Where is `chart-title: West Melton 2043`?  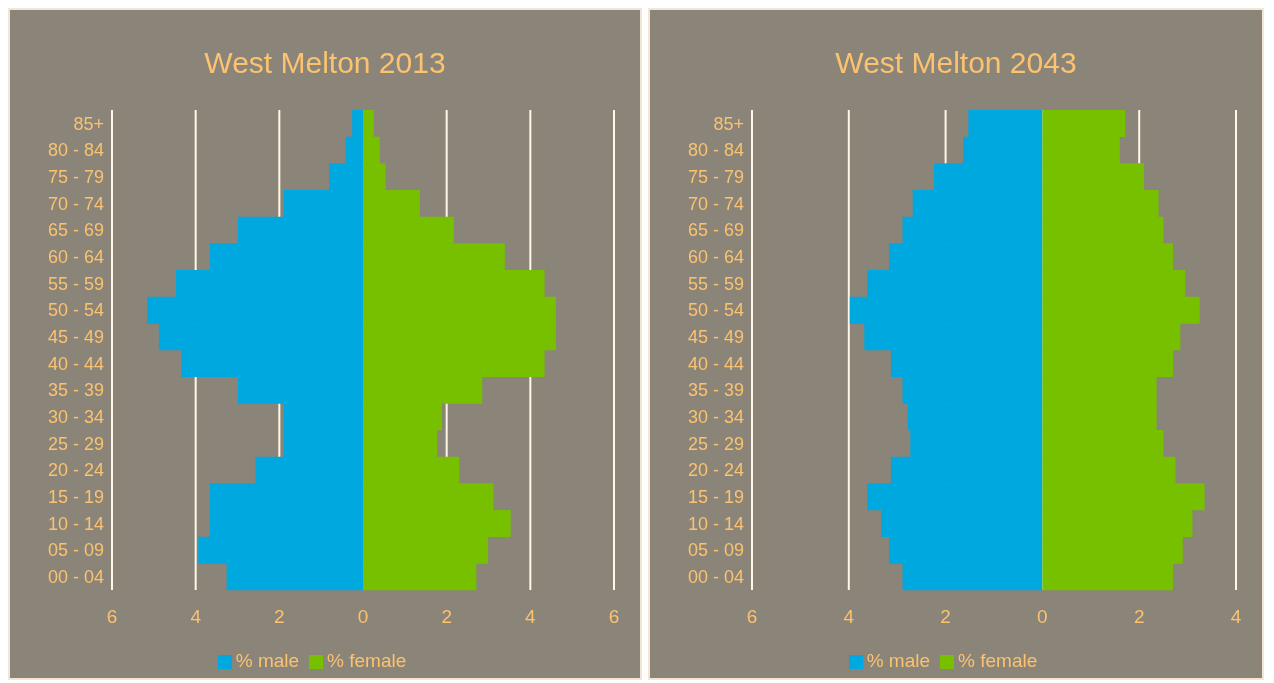 chart-title: West Melton 2043 is located at coordinates (956, 63).